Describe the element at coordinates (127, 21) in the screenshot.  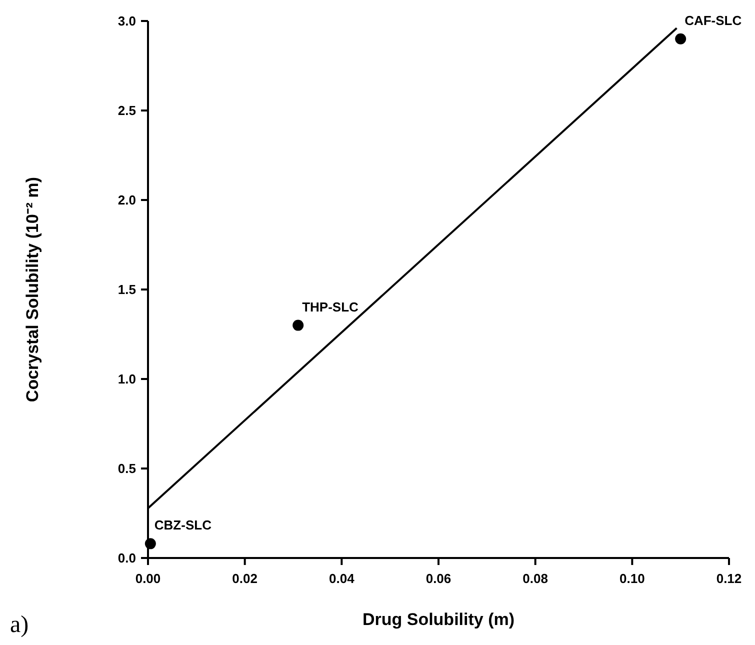
I see `y-tick-label: 3.0` at that location.